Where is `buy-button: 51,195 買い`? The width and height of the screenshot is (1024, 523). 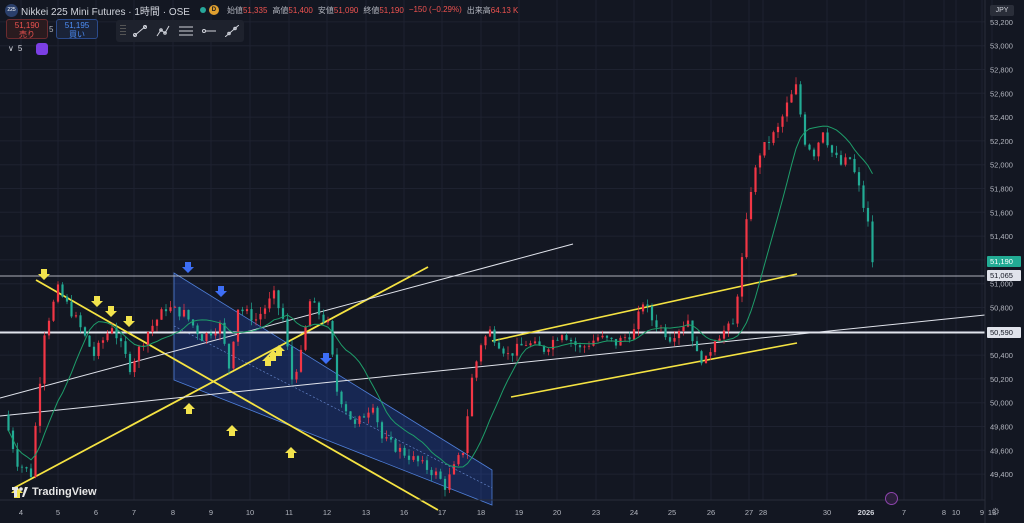
buy-button: 51,195 買い is located at coordinates (77, 29).